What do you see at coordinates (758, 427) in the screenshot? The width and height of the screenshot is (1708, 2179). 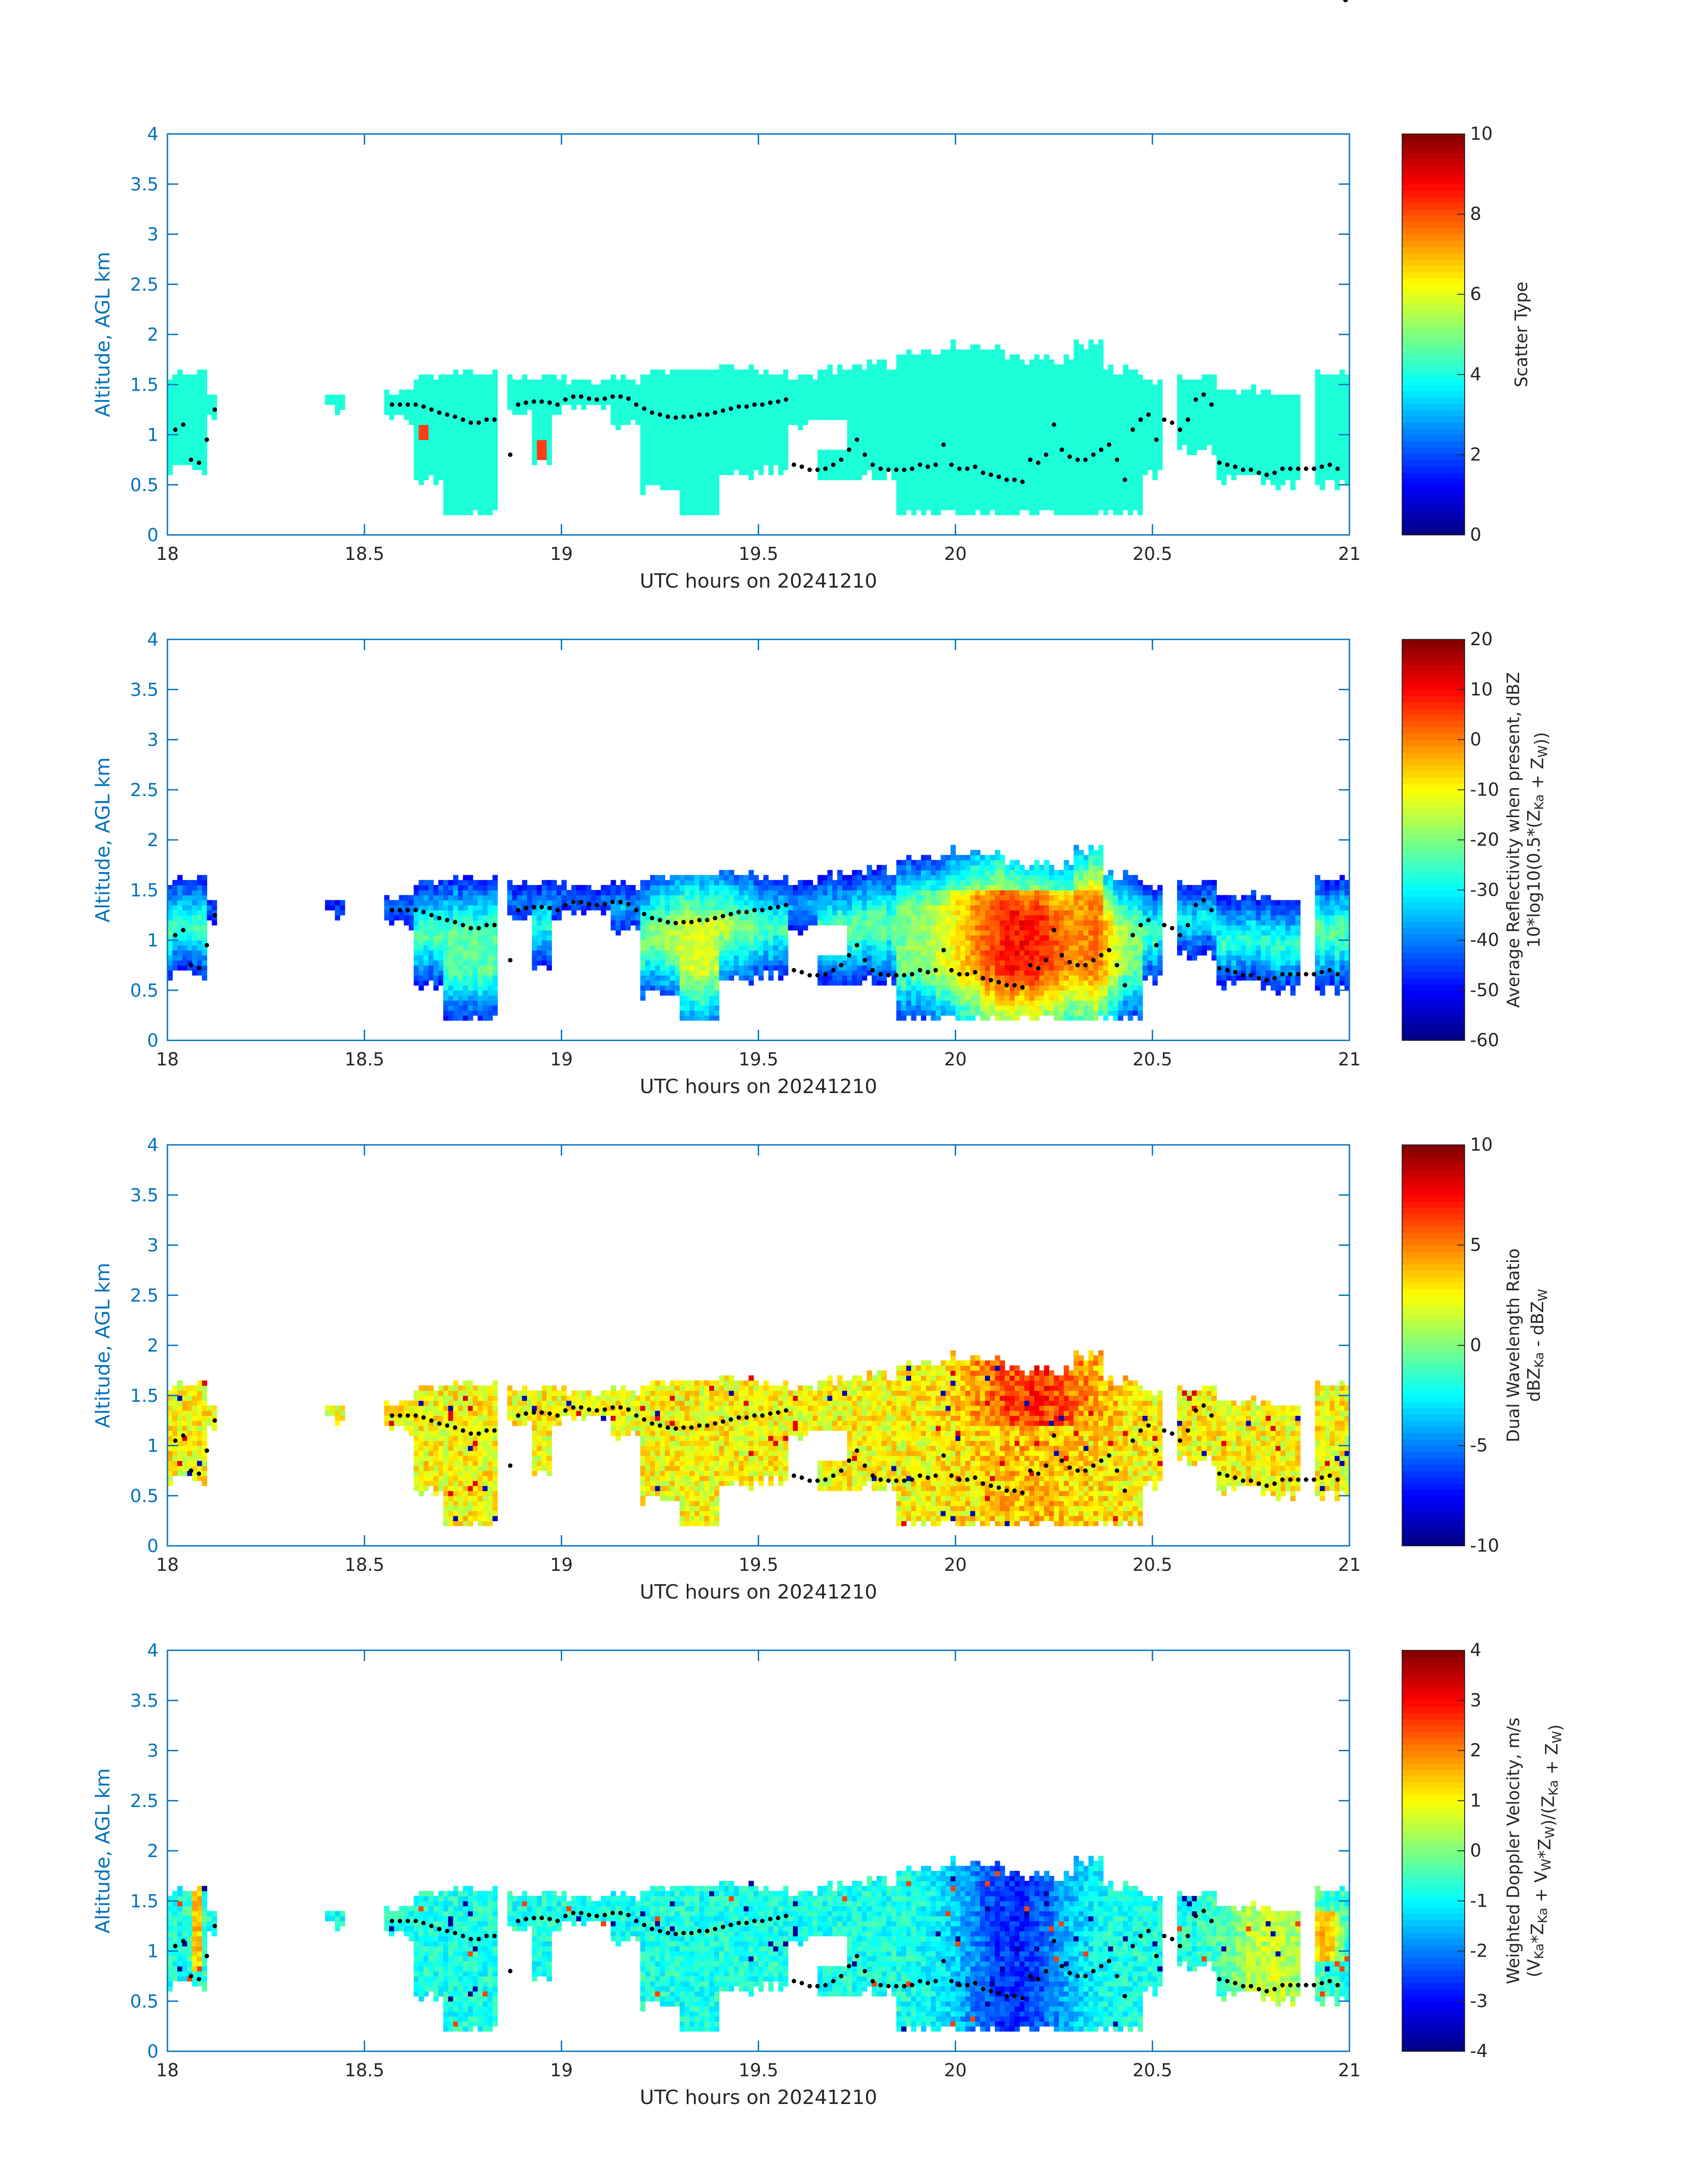 I see `heatmap-cells` at bounding box center [758, 427].